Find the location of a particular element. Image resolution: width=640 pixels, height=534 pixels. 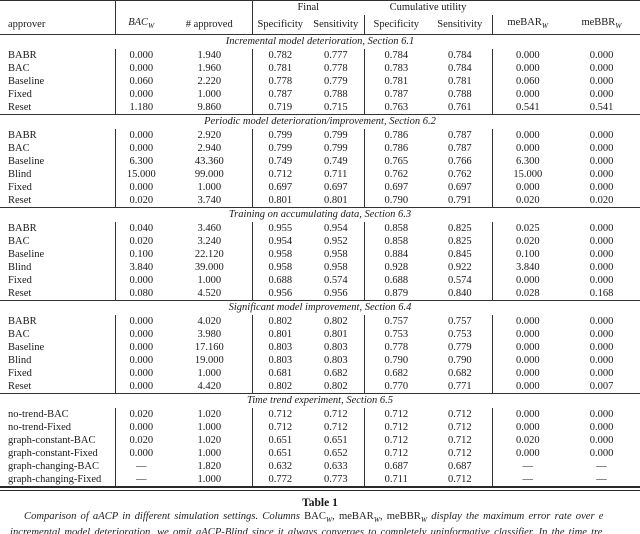

value-cell: 0.762 is located at coordinates (460, 175).